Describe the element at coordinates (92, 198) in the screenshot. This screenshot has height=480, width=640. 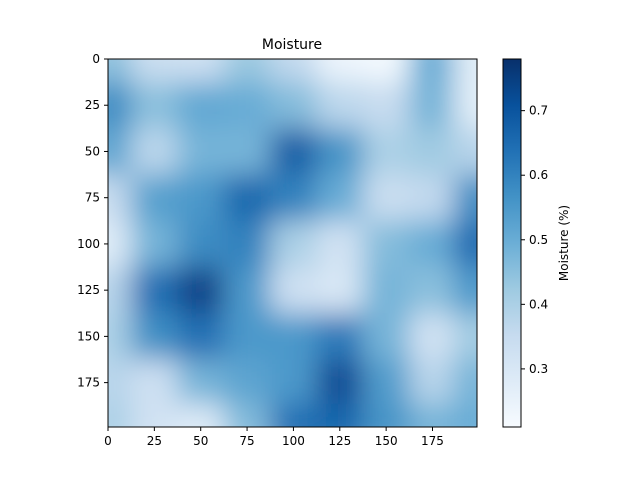
I see `y-tick-label: 75` at that location.